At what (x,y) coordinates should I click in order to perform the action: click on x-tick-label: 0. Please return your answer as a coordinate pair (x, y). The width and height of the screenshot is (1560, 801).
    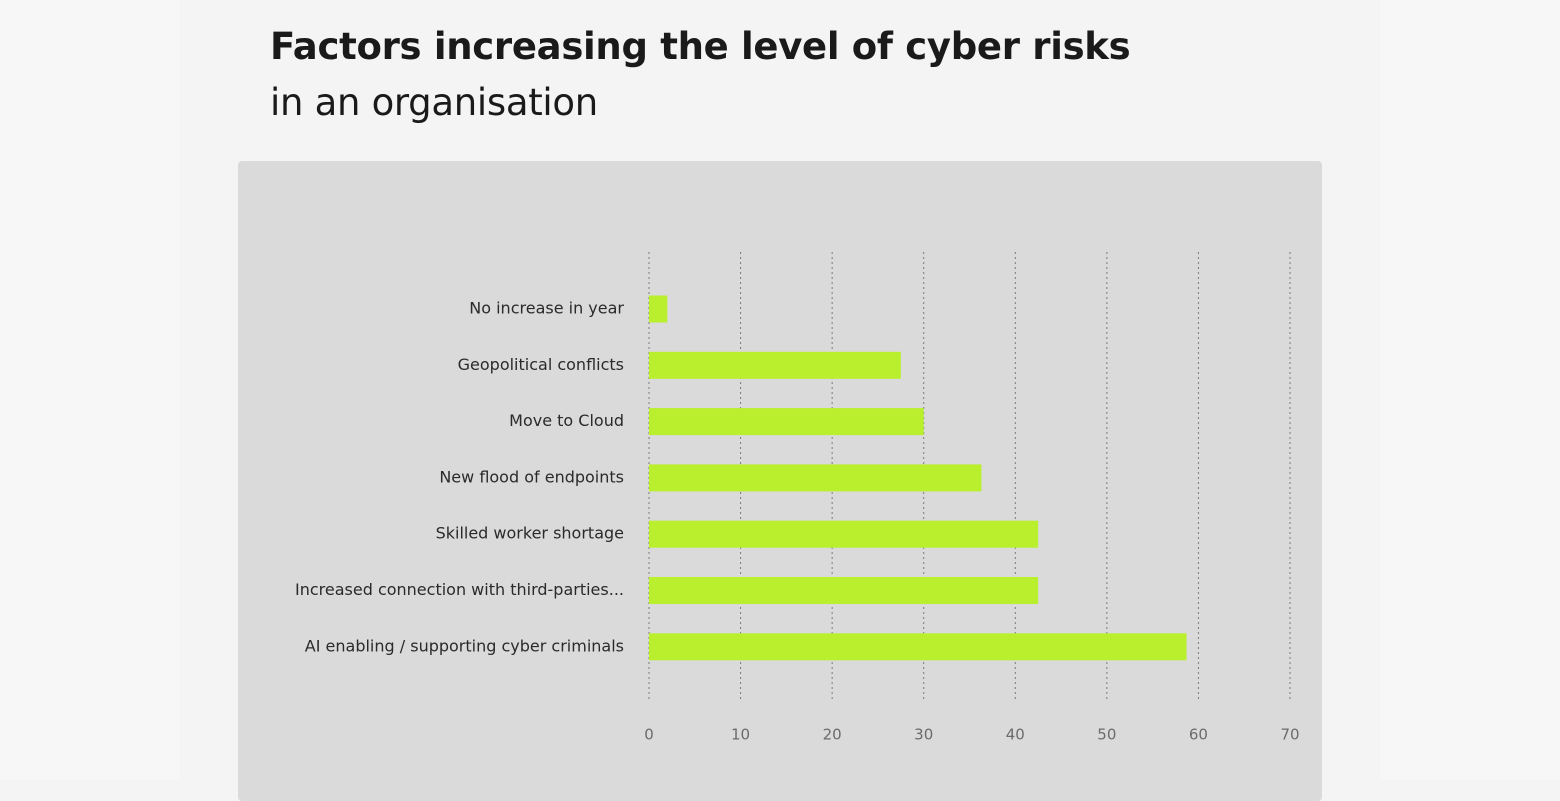
    Looking at the image, I should click on (649, 735).